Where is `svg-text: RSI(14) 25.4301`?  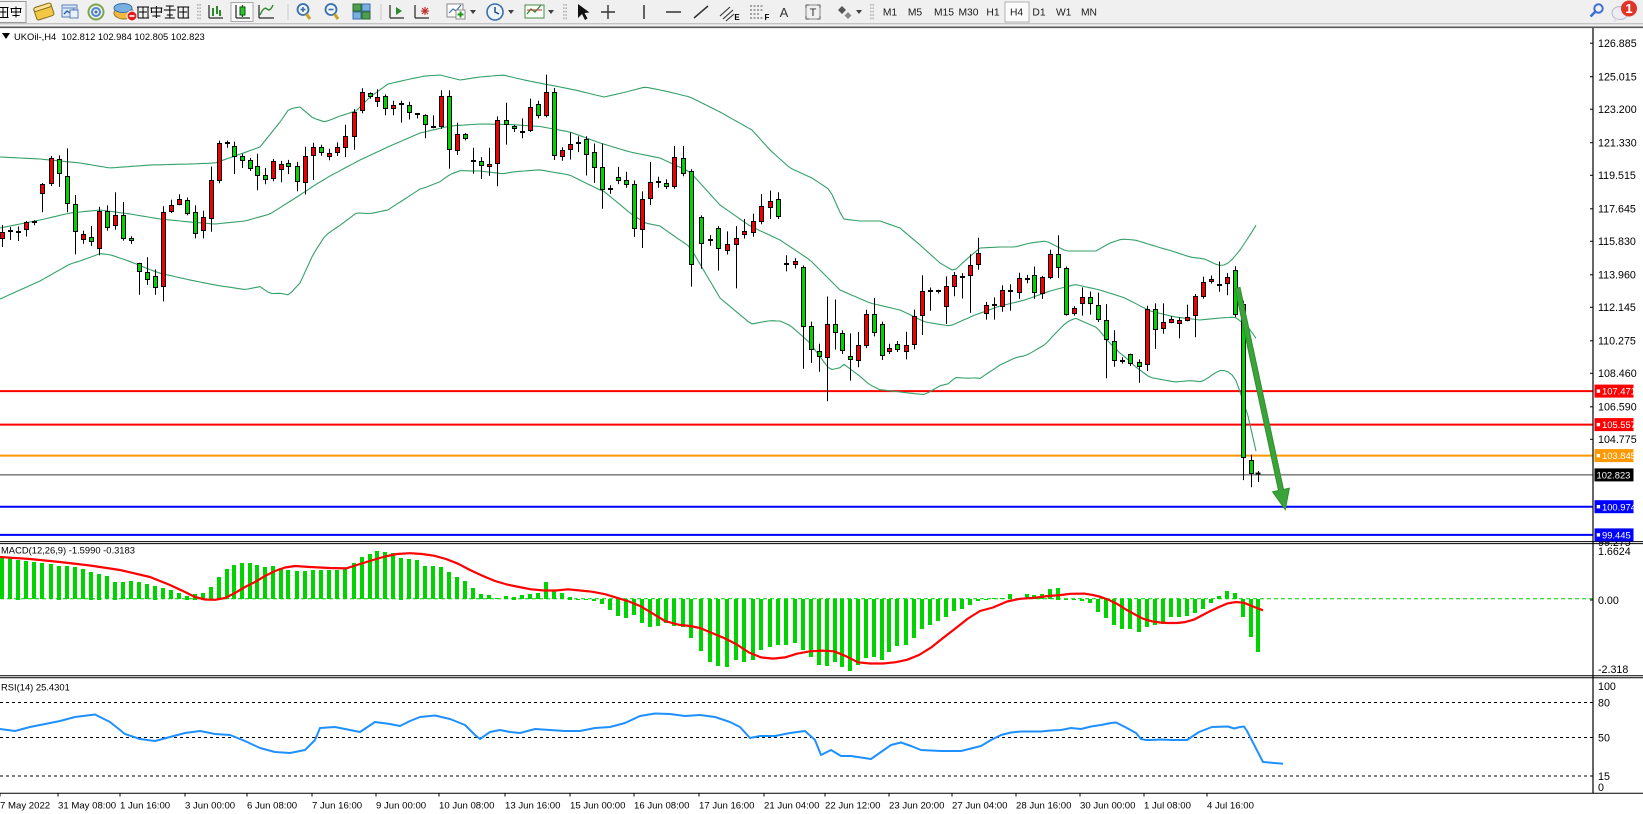 svg-text: RSI(14) 25.4301 is located at coordinates (35, 686).